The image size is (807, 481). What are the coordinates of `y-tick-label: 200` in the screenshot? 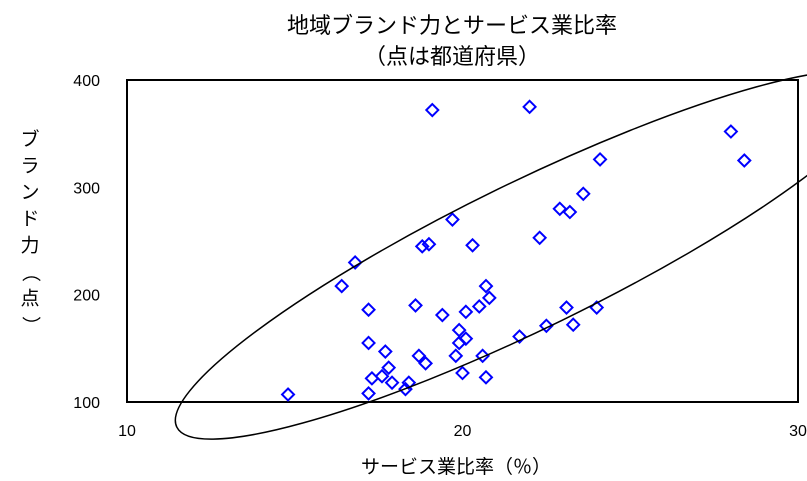 It's located at (86, 296).